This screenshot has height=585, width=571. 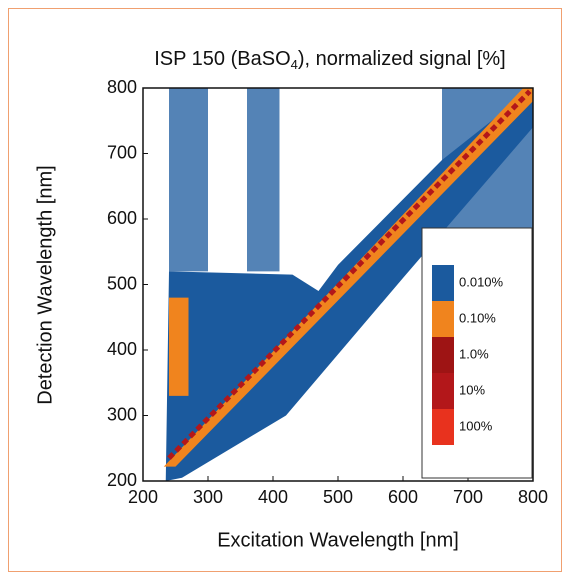 What do you see at coordinates (122, 218) in the screenshot?
I see `y-tick-label: 600` at bounding box center [122, 218].